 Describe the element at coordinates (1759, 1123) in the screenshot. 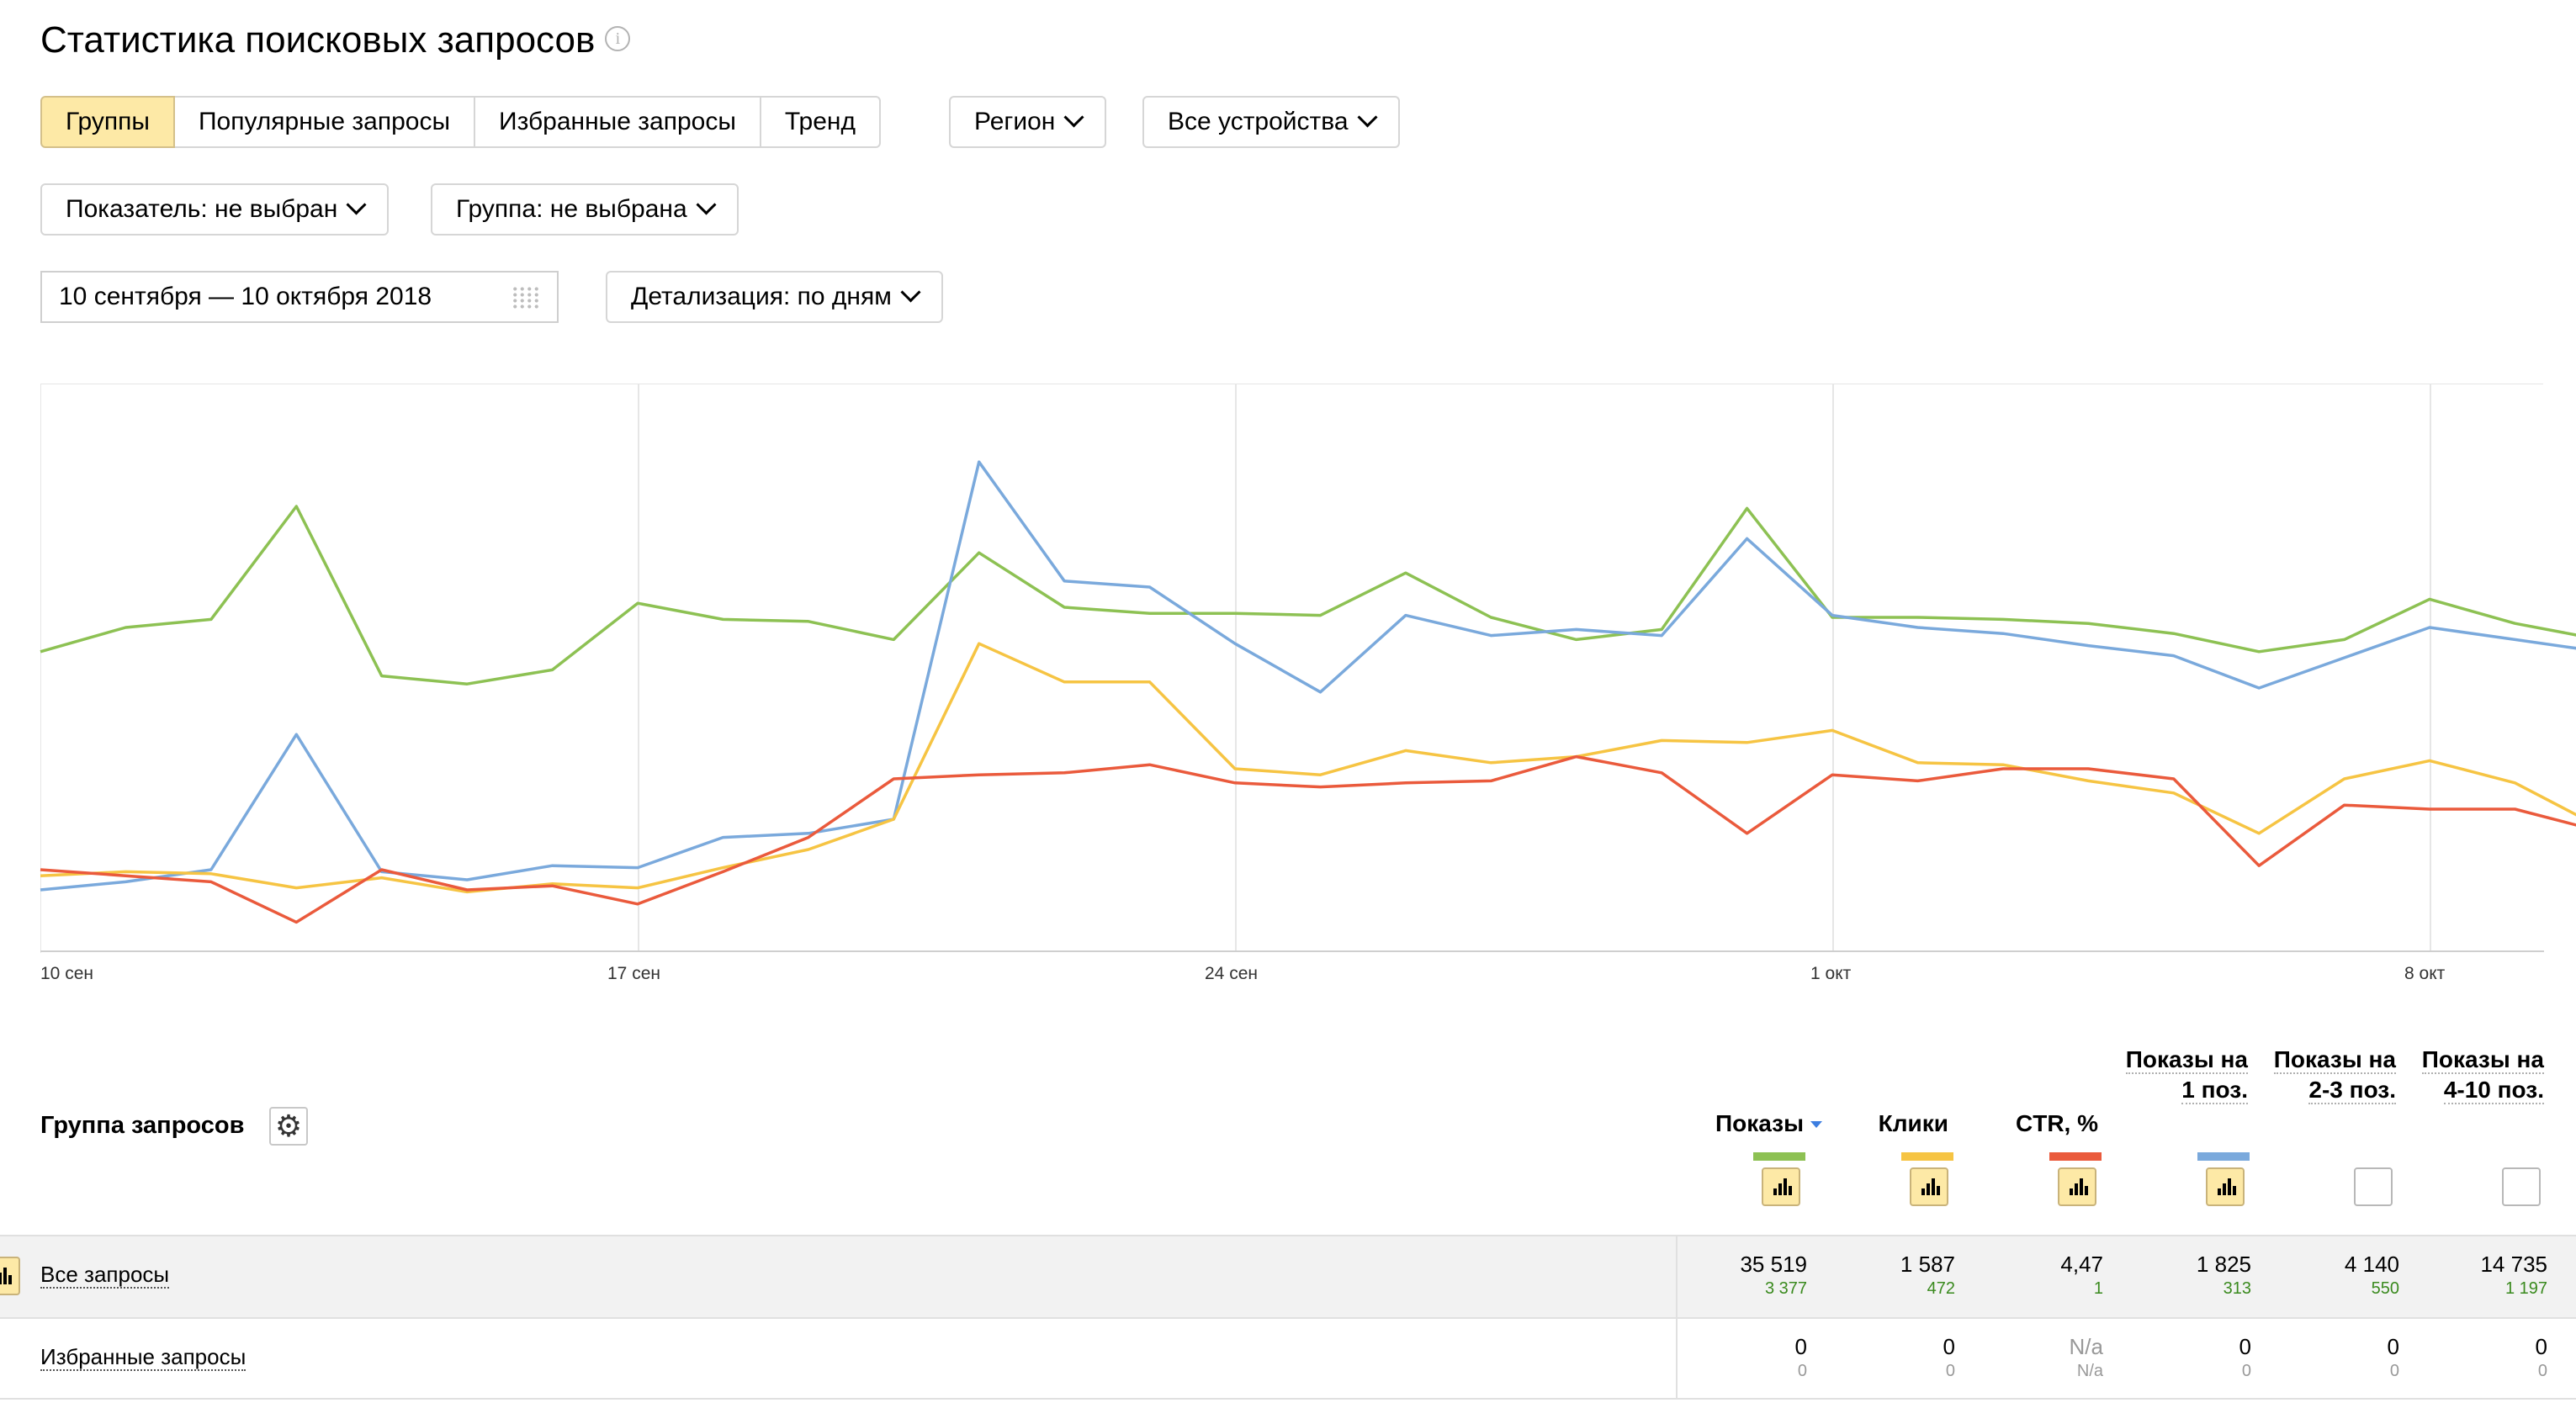

I see `column-header-label: Показы` at that location.